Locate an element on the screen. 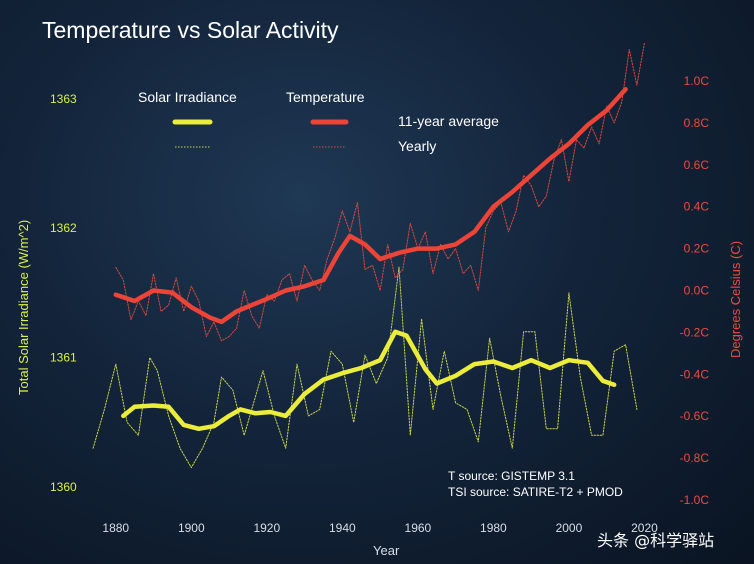 The height and width of the screenshot is (564, 754). temperature-source: T source: GISTEMP 3.1 is located at coordinates (511, 476).